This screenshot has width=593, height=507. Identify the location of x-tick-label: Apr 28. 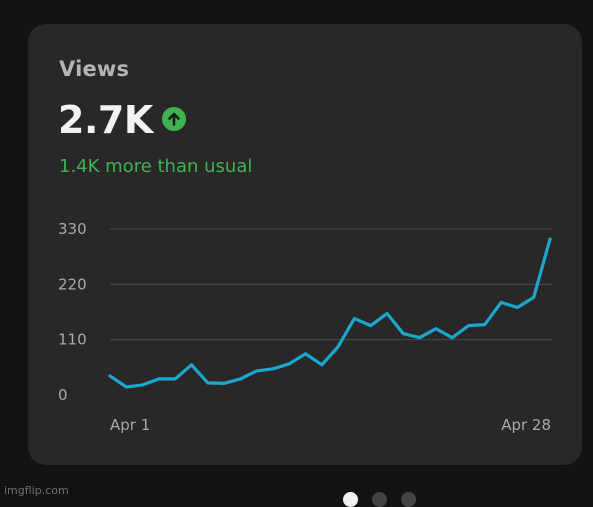
(526, 425).